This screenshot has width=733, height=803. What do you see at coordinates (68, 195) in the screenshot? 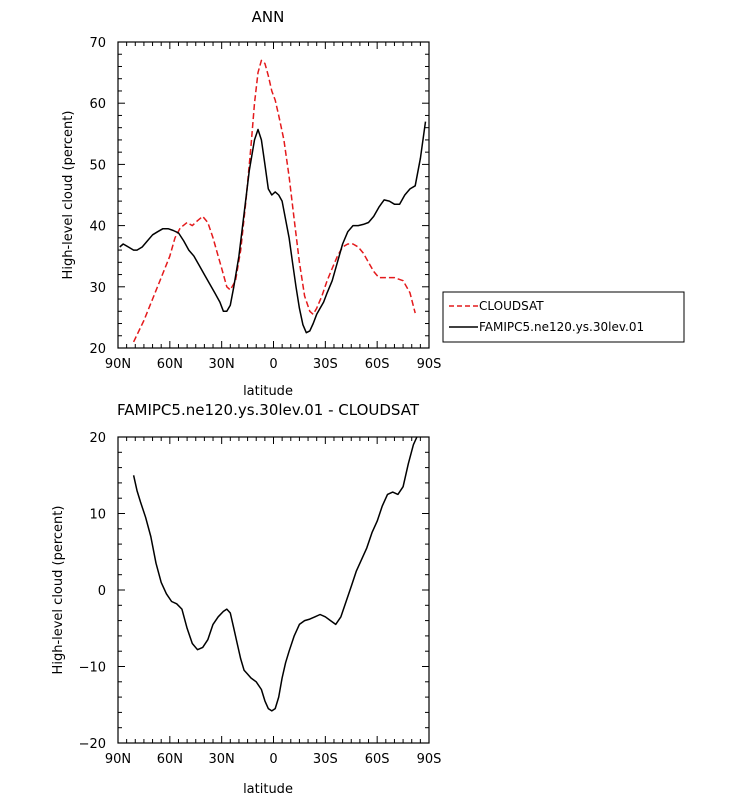
I see `y-axis-label-top: High-level cloud (percent)` at bounding box center [68, 195].